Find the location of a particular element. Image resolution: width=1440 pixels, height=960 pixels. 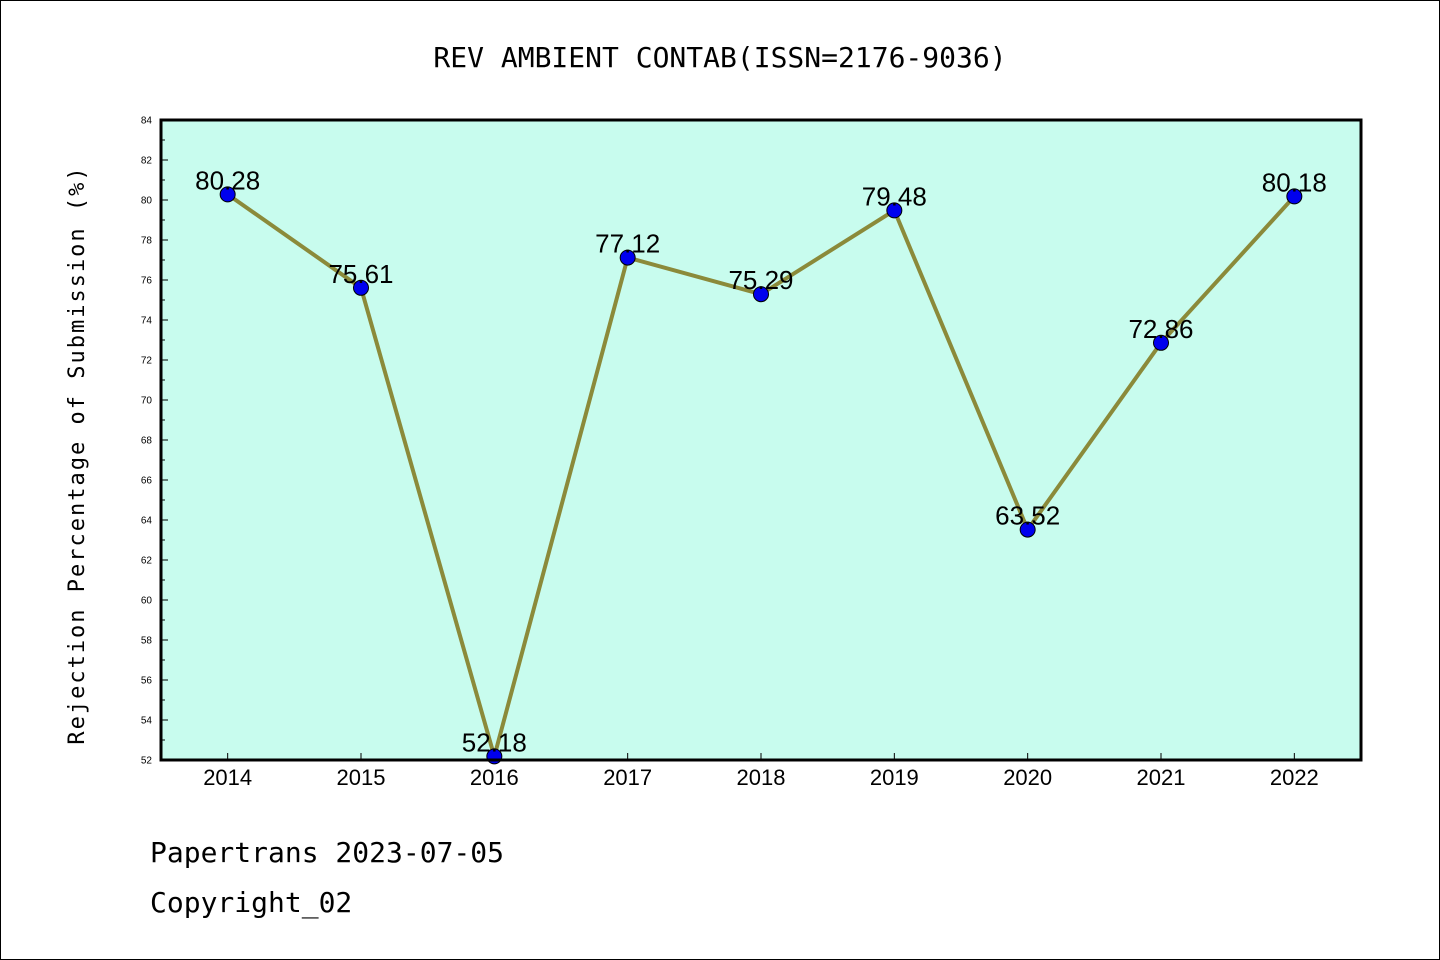

y-tick-label: 60 is located at coordinates (147, 601).